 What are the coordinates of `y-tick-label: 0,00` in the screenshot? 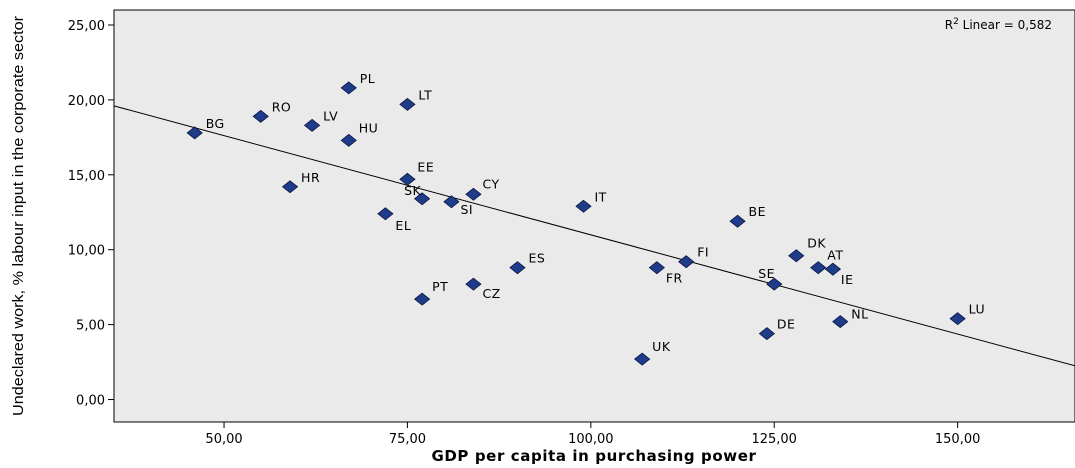 It's located at (90, 401).